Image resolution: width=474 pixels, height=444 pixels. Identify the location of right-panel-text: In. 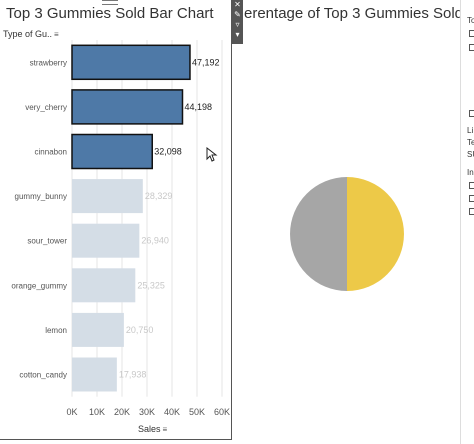
(470, 172).